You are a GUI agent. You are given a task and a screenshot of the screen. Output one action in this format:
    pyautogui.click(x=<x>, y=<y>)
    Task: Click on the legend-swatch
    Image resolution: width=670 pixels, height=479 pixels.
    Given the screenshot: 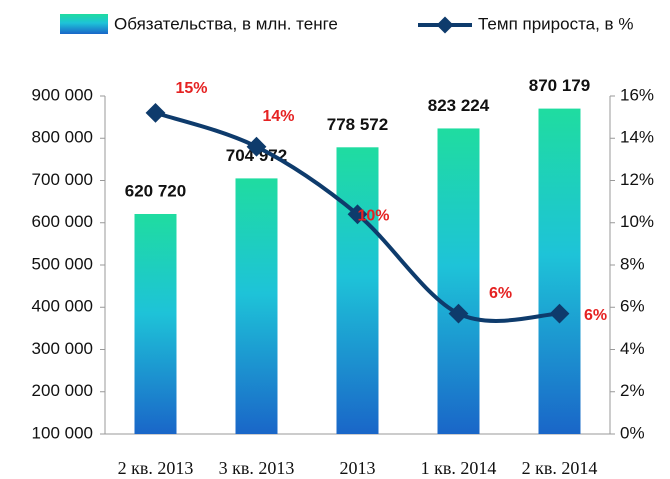 What is the action you would take?
    pyautogui.click(x=84, y=24)
    